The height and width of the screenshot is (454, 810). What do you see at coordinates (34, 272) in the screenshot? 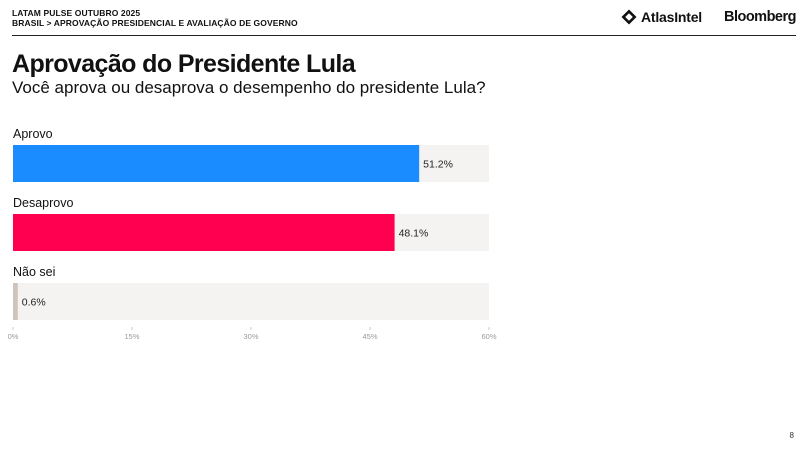
I see `category-label: Não sei` at bounding box center [34, 272].